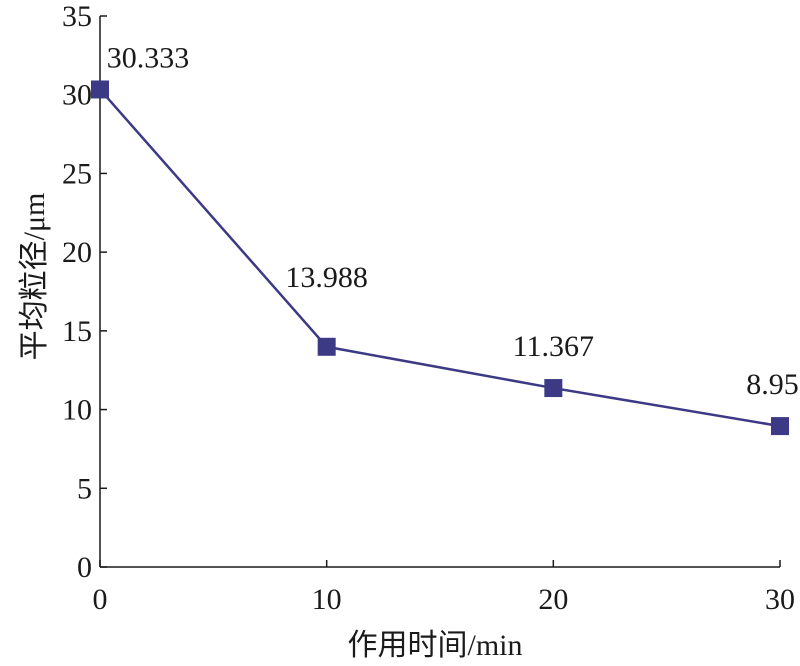 The width and height of the screenshot is (800, 666). I want to click on y-tick-label: 10, so click(77, 410).